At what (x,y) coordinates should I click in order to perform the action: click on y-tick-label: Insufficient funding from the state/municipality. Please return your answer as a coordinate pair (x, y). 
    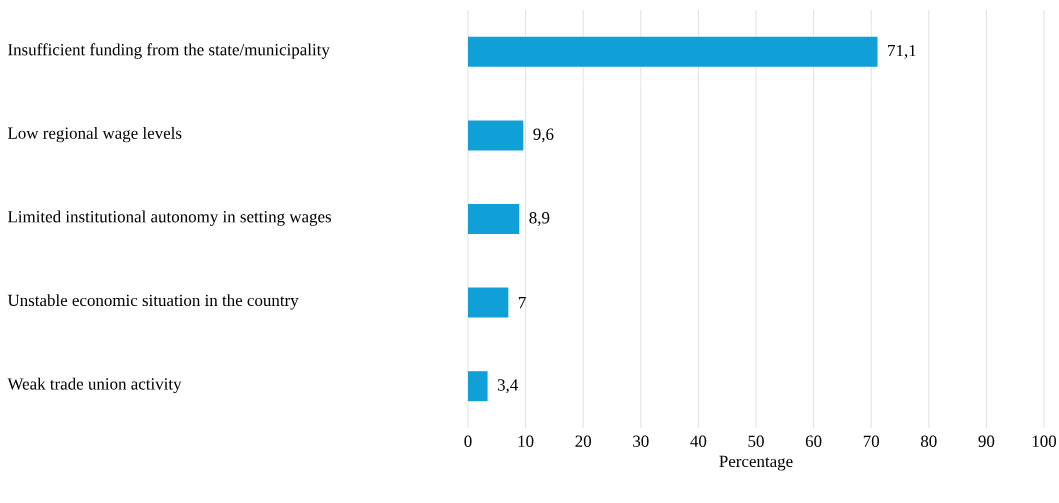
    Looking at the image, I should click on (169, 51).